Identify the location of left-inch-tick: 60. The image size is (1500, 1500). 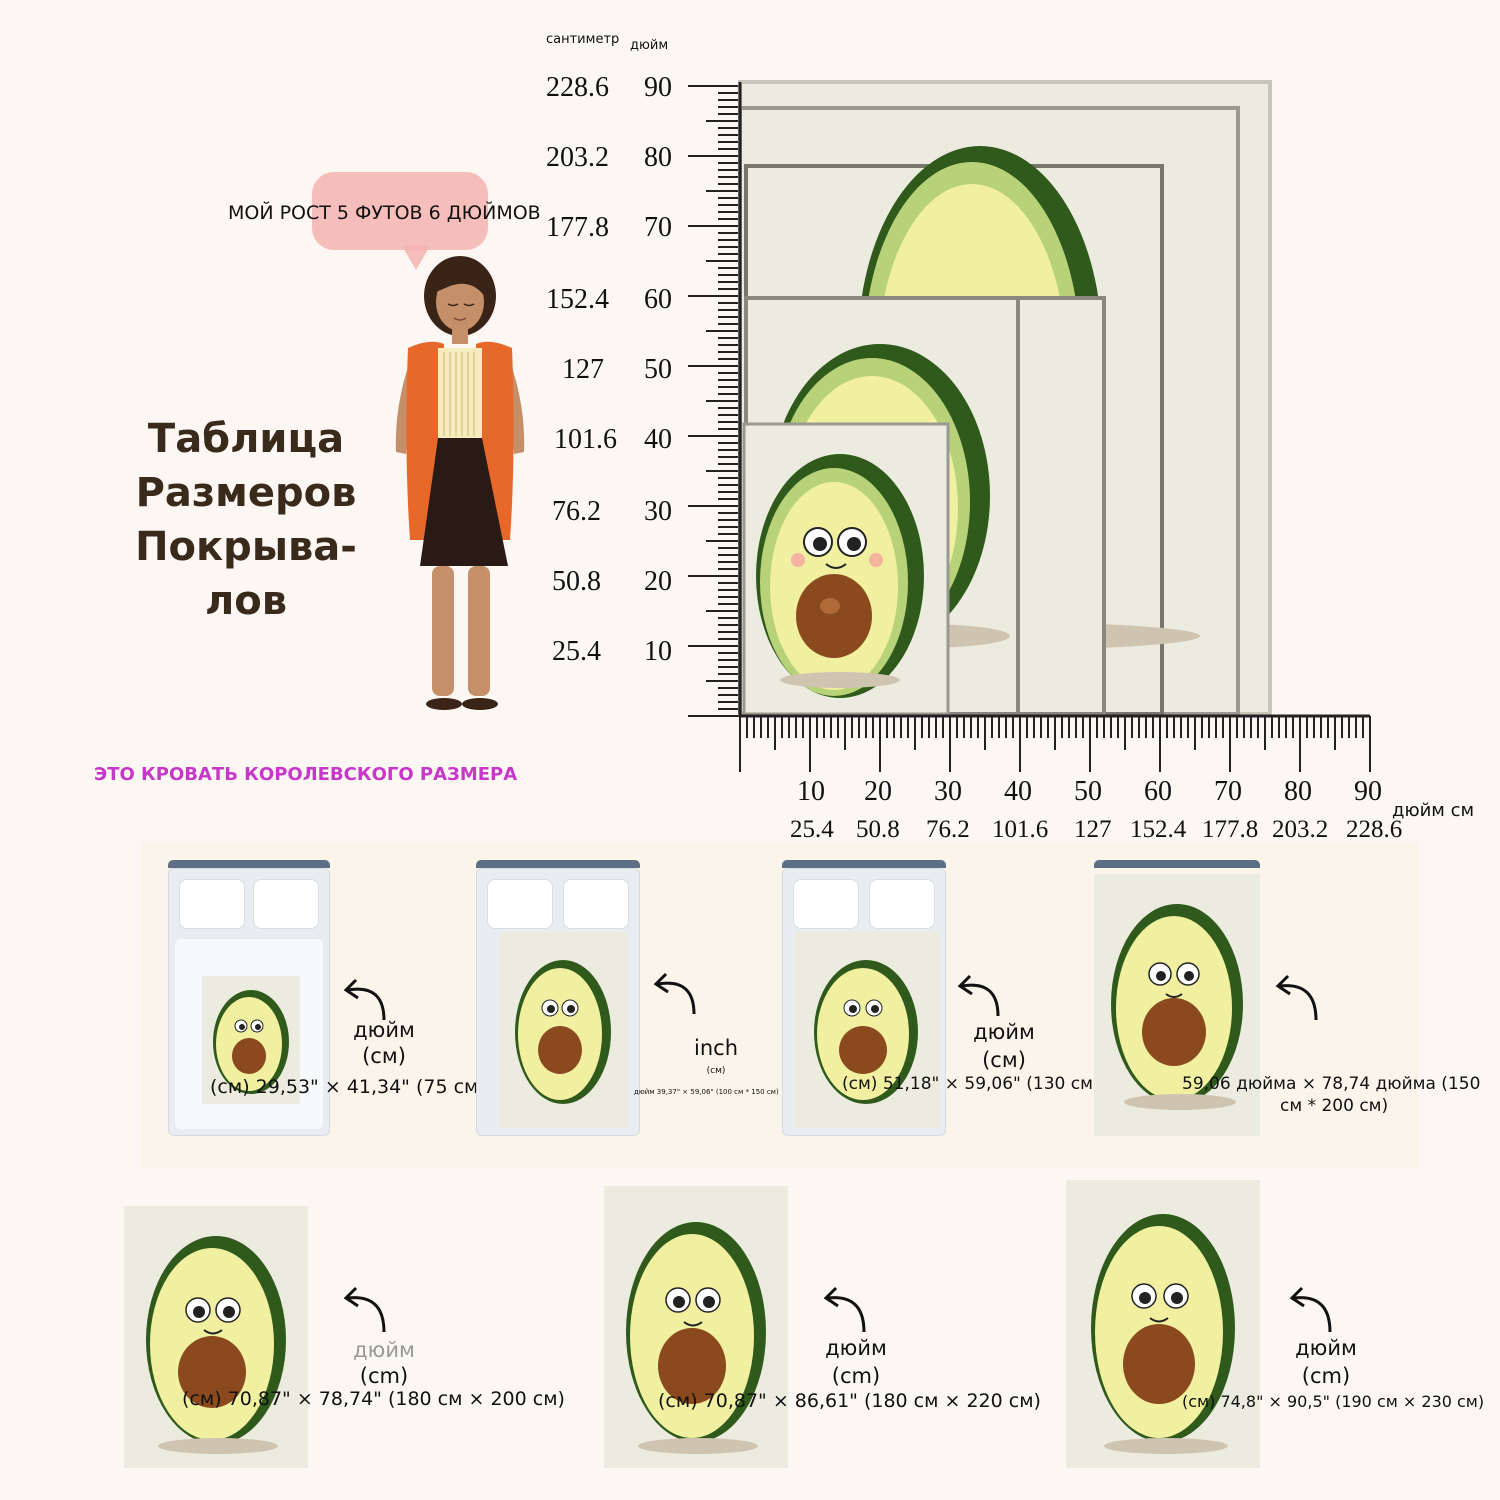
(658, 299).